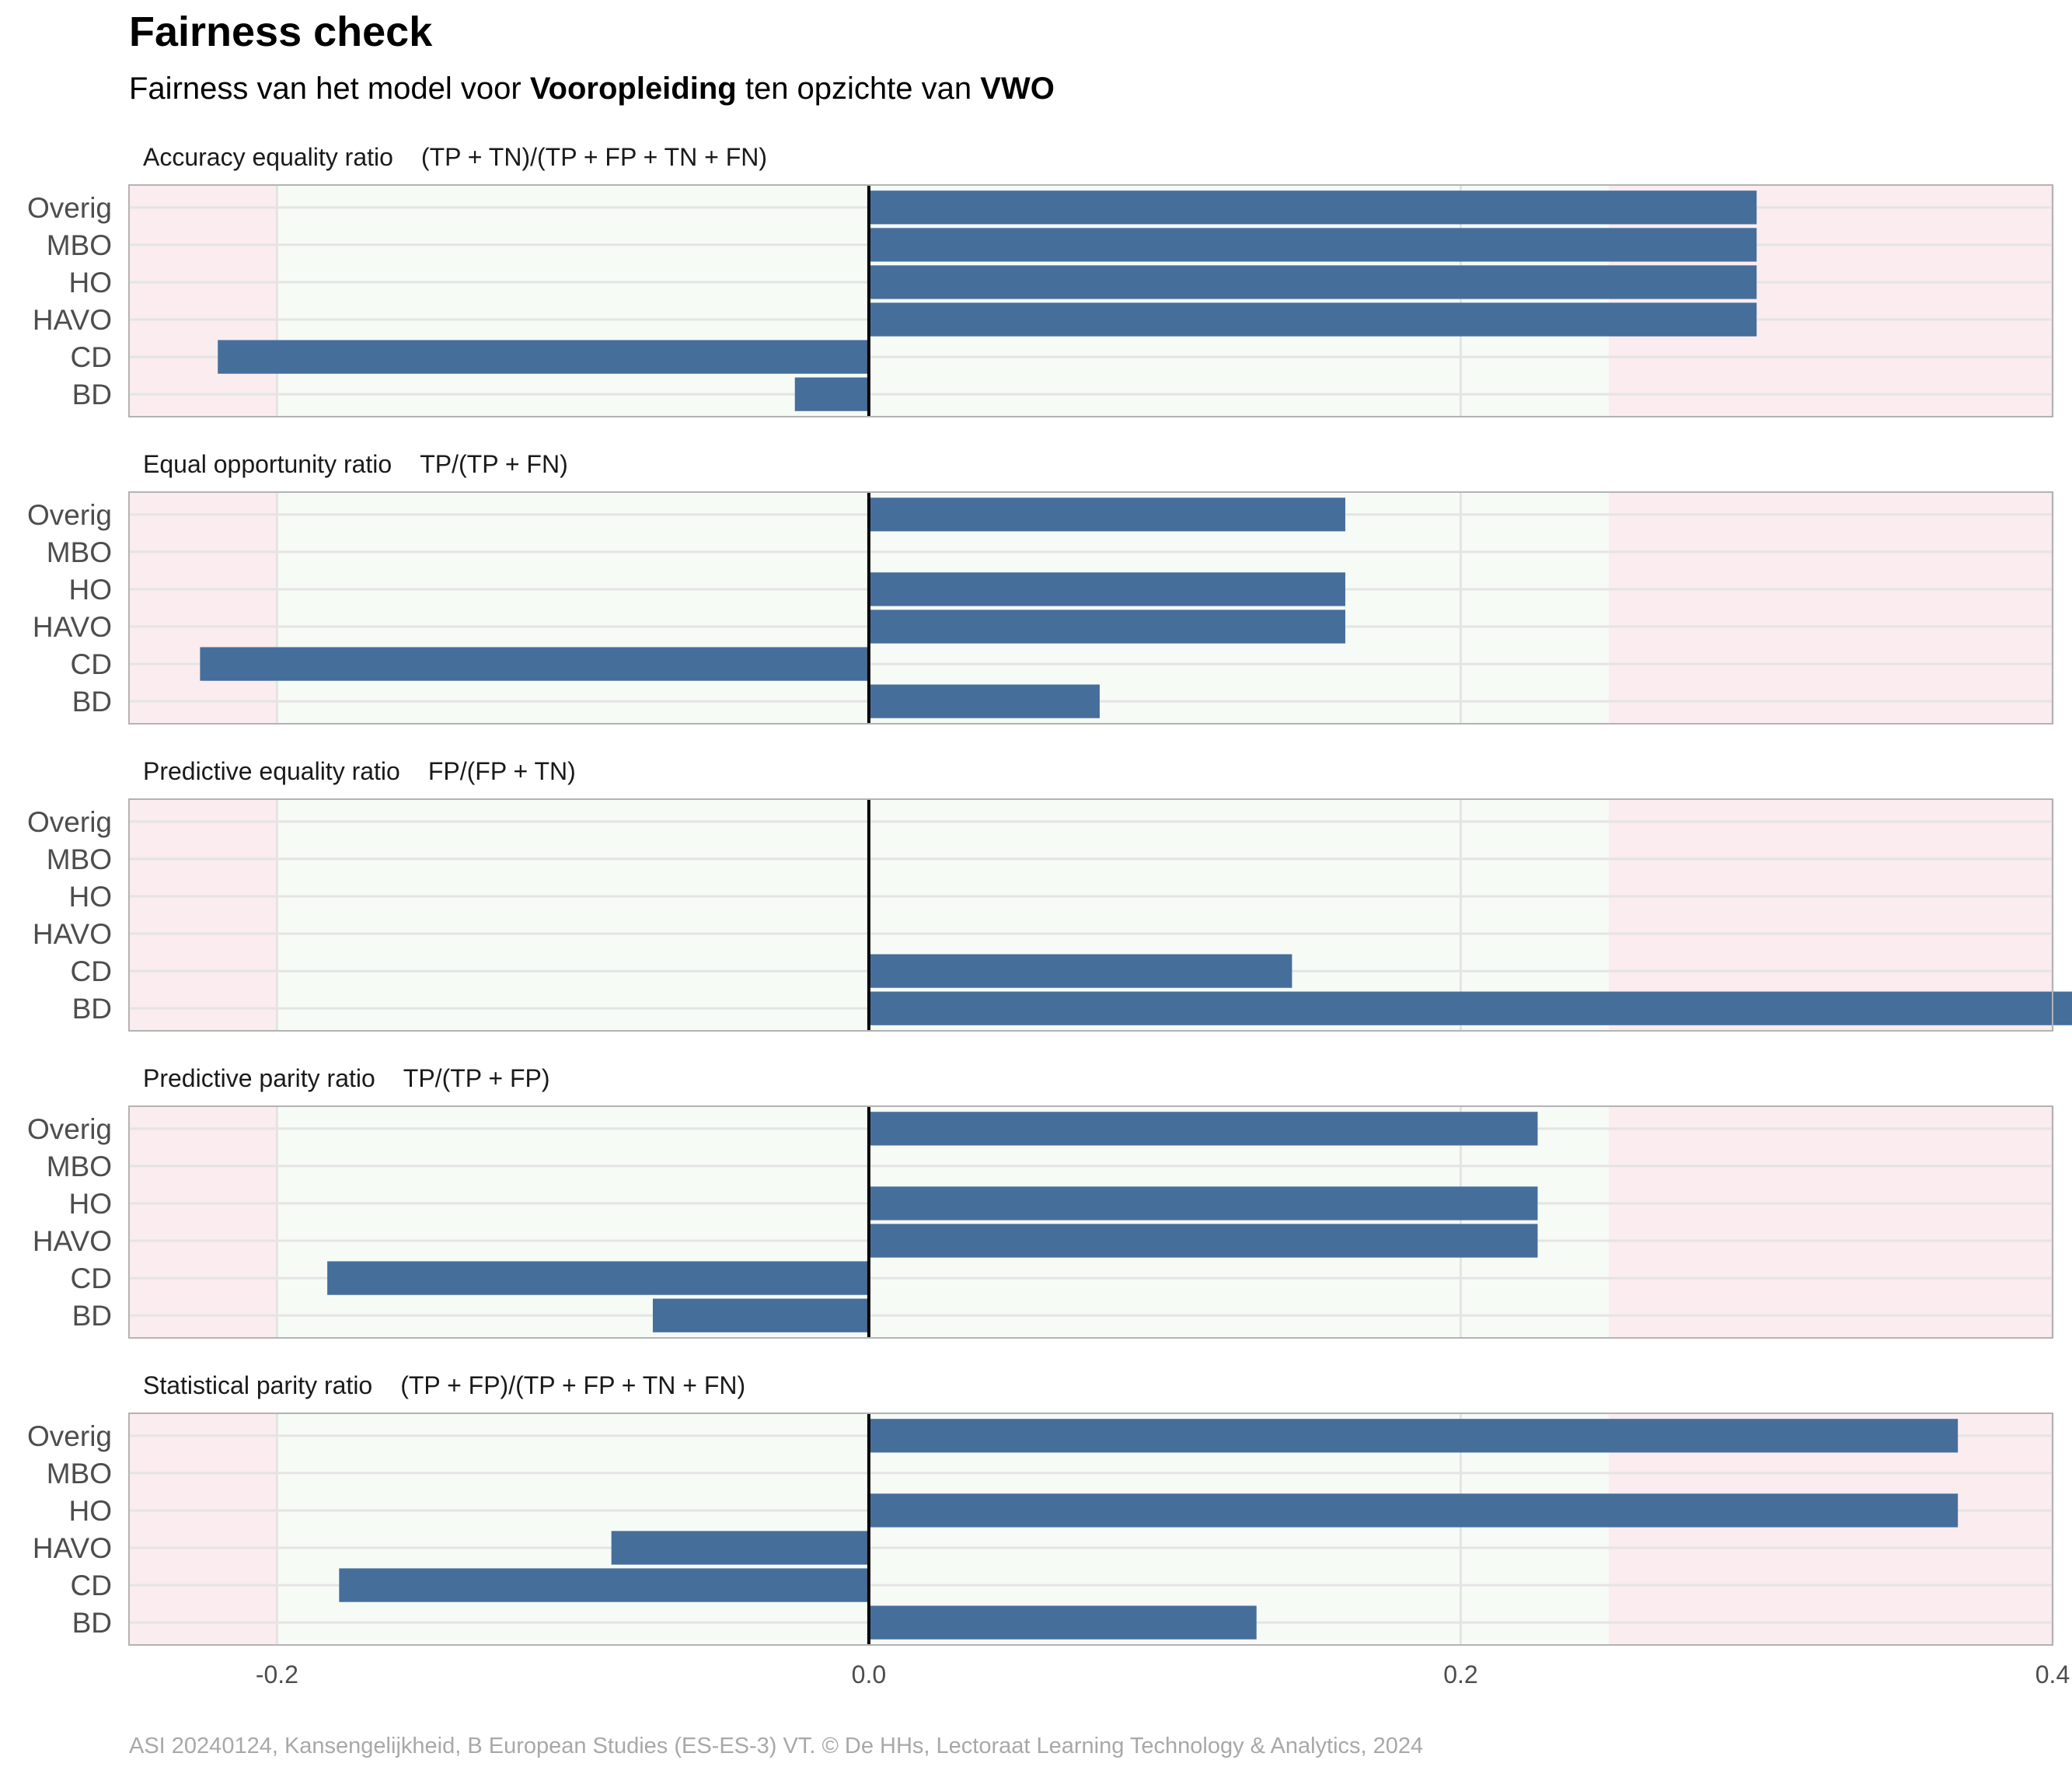  What do you see at coordinates (277, 1674) in the screenshot?
I see `x-tick-label-0: -0.2` at bounding box center [277, 1674].